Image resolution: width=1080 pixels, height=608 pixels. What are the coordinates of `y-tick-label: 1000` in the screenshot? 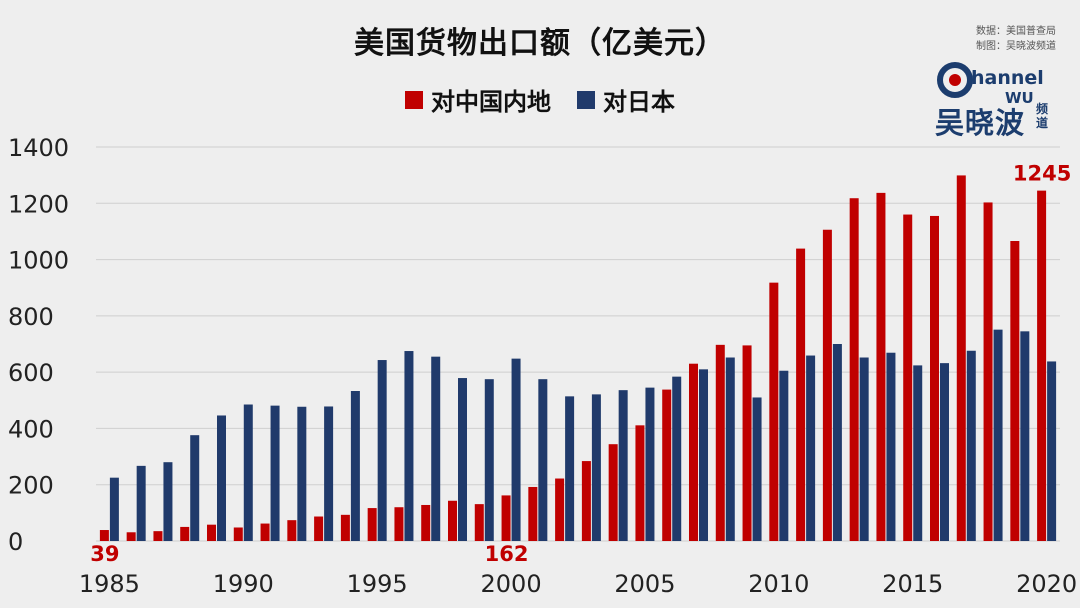 It's located at (38, 261).